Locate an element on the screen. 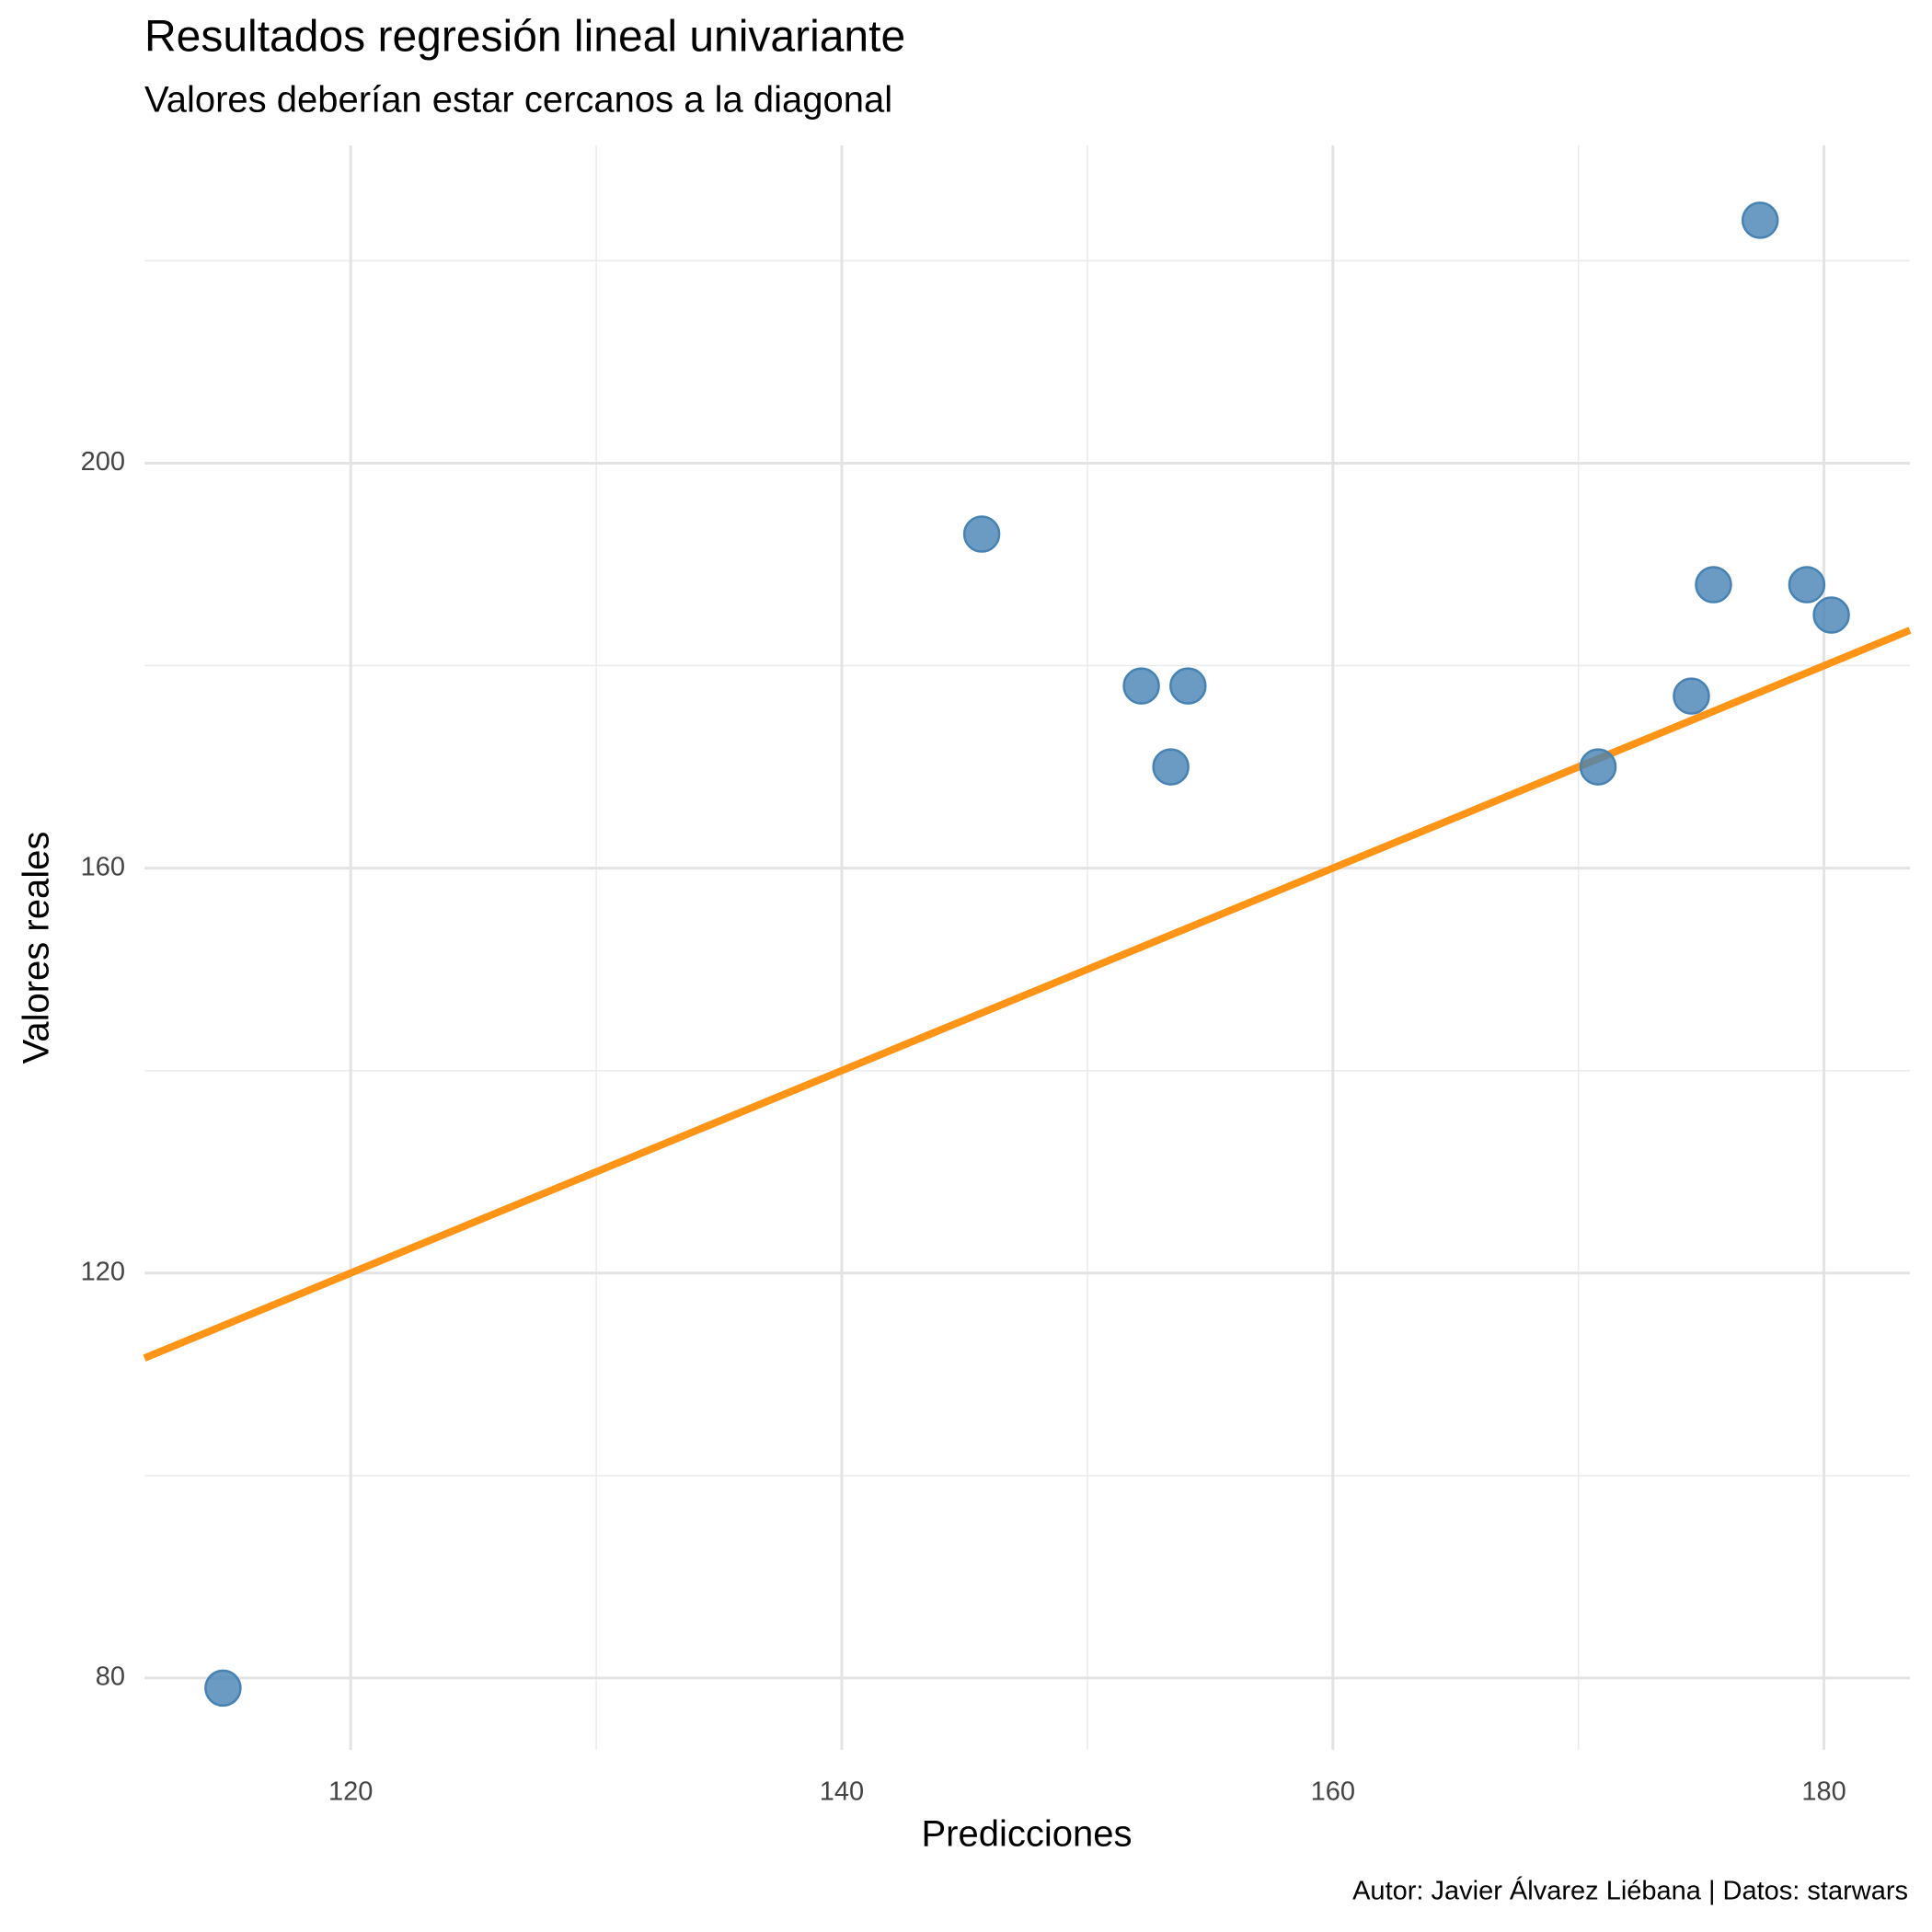 This screenshot has width=1932, height=1932. x-axis-label: Predicciones is located at coordinates (1026, 1834).